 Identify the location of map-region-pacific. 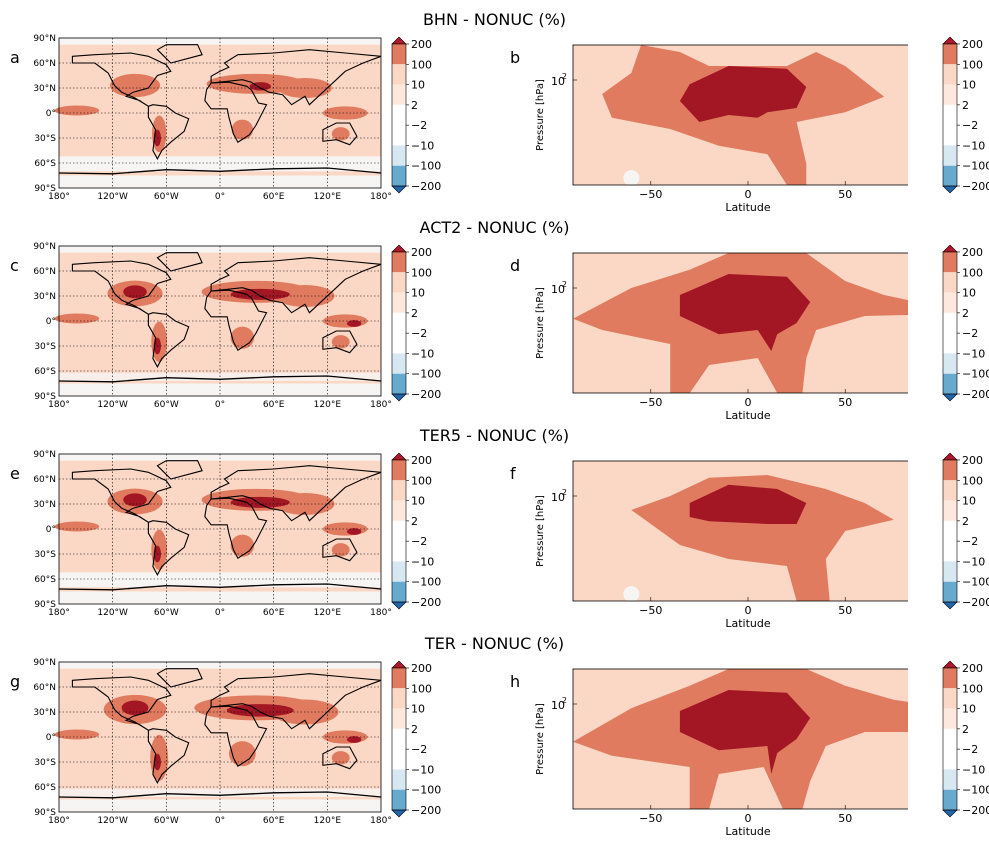
(77, 110).